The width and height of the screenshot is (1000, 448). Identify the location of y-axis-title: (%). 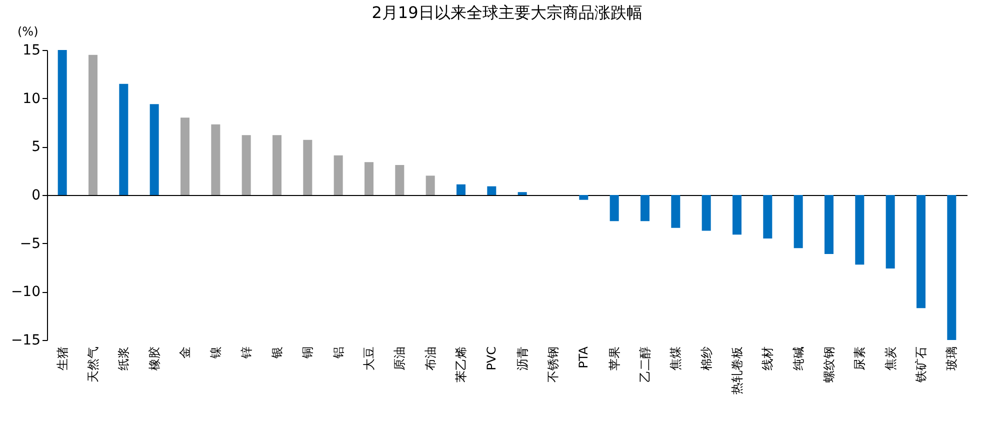
(28, 31).